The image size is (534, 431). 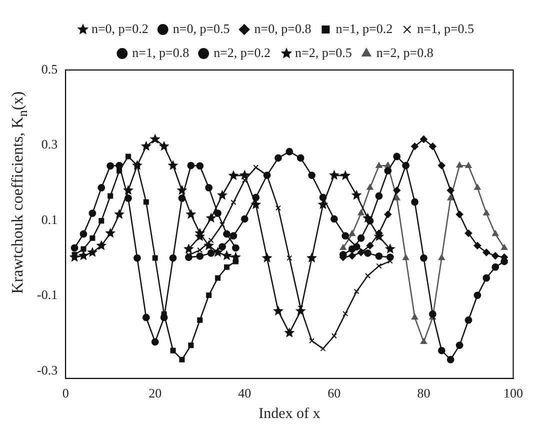 I want to click on legend-label: n=2, p=0.5, so click(x=323, y=52).